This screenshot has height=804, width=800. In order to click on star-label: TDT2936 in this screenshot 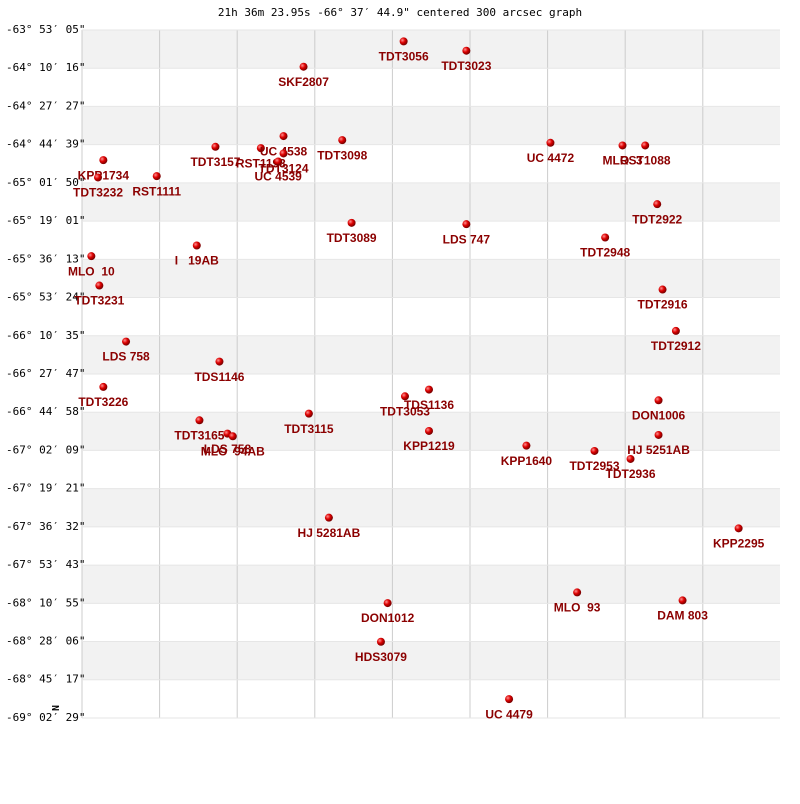, I will do `click(631, 474)`.